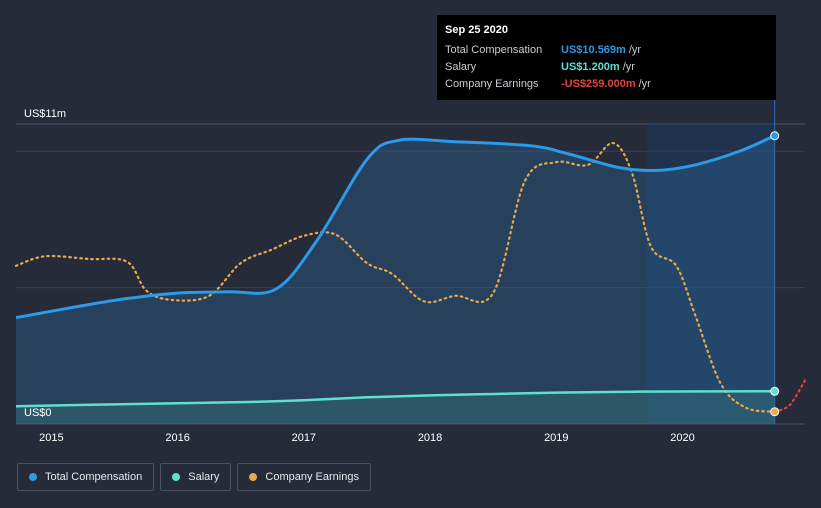  I want to click on y-tick-label: US$11m, so click(45, 114).